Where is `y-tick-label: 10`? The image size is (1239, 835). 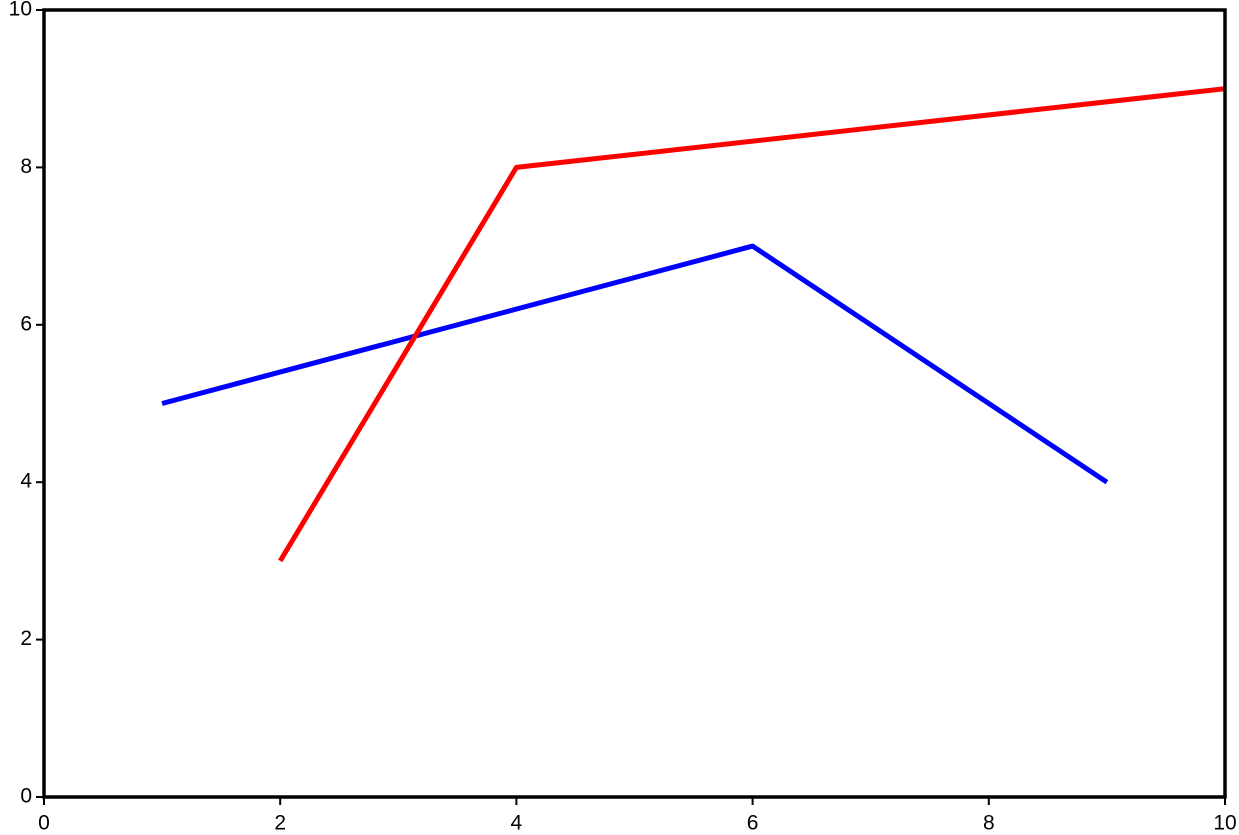
y-tick-label: 10 is located at coordinates (20, 10).